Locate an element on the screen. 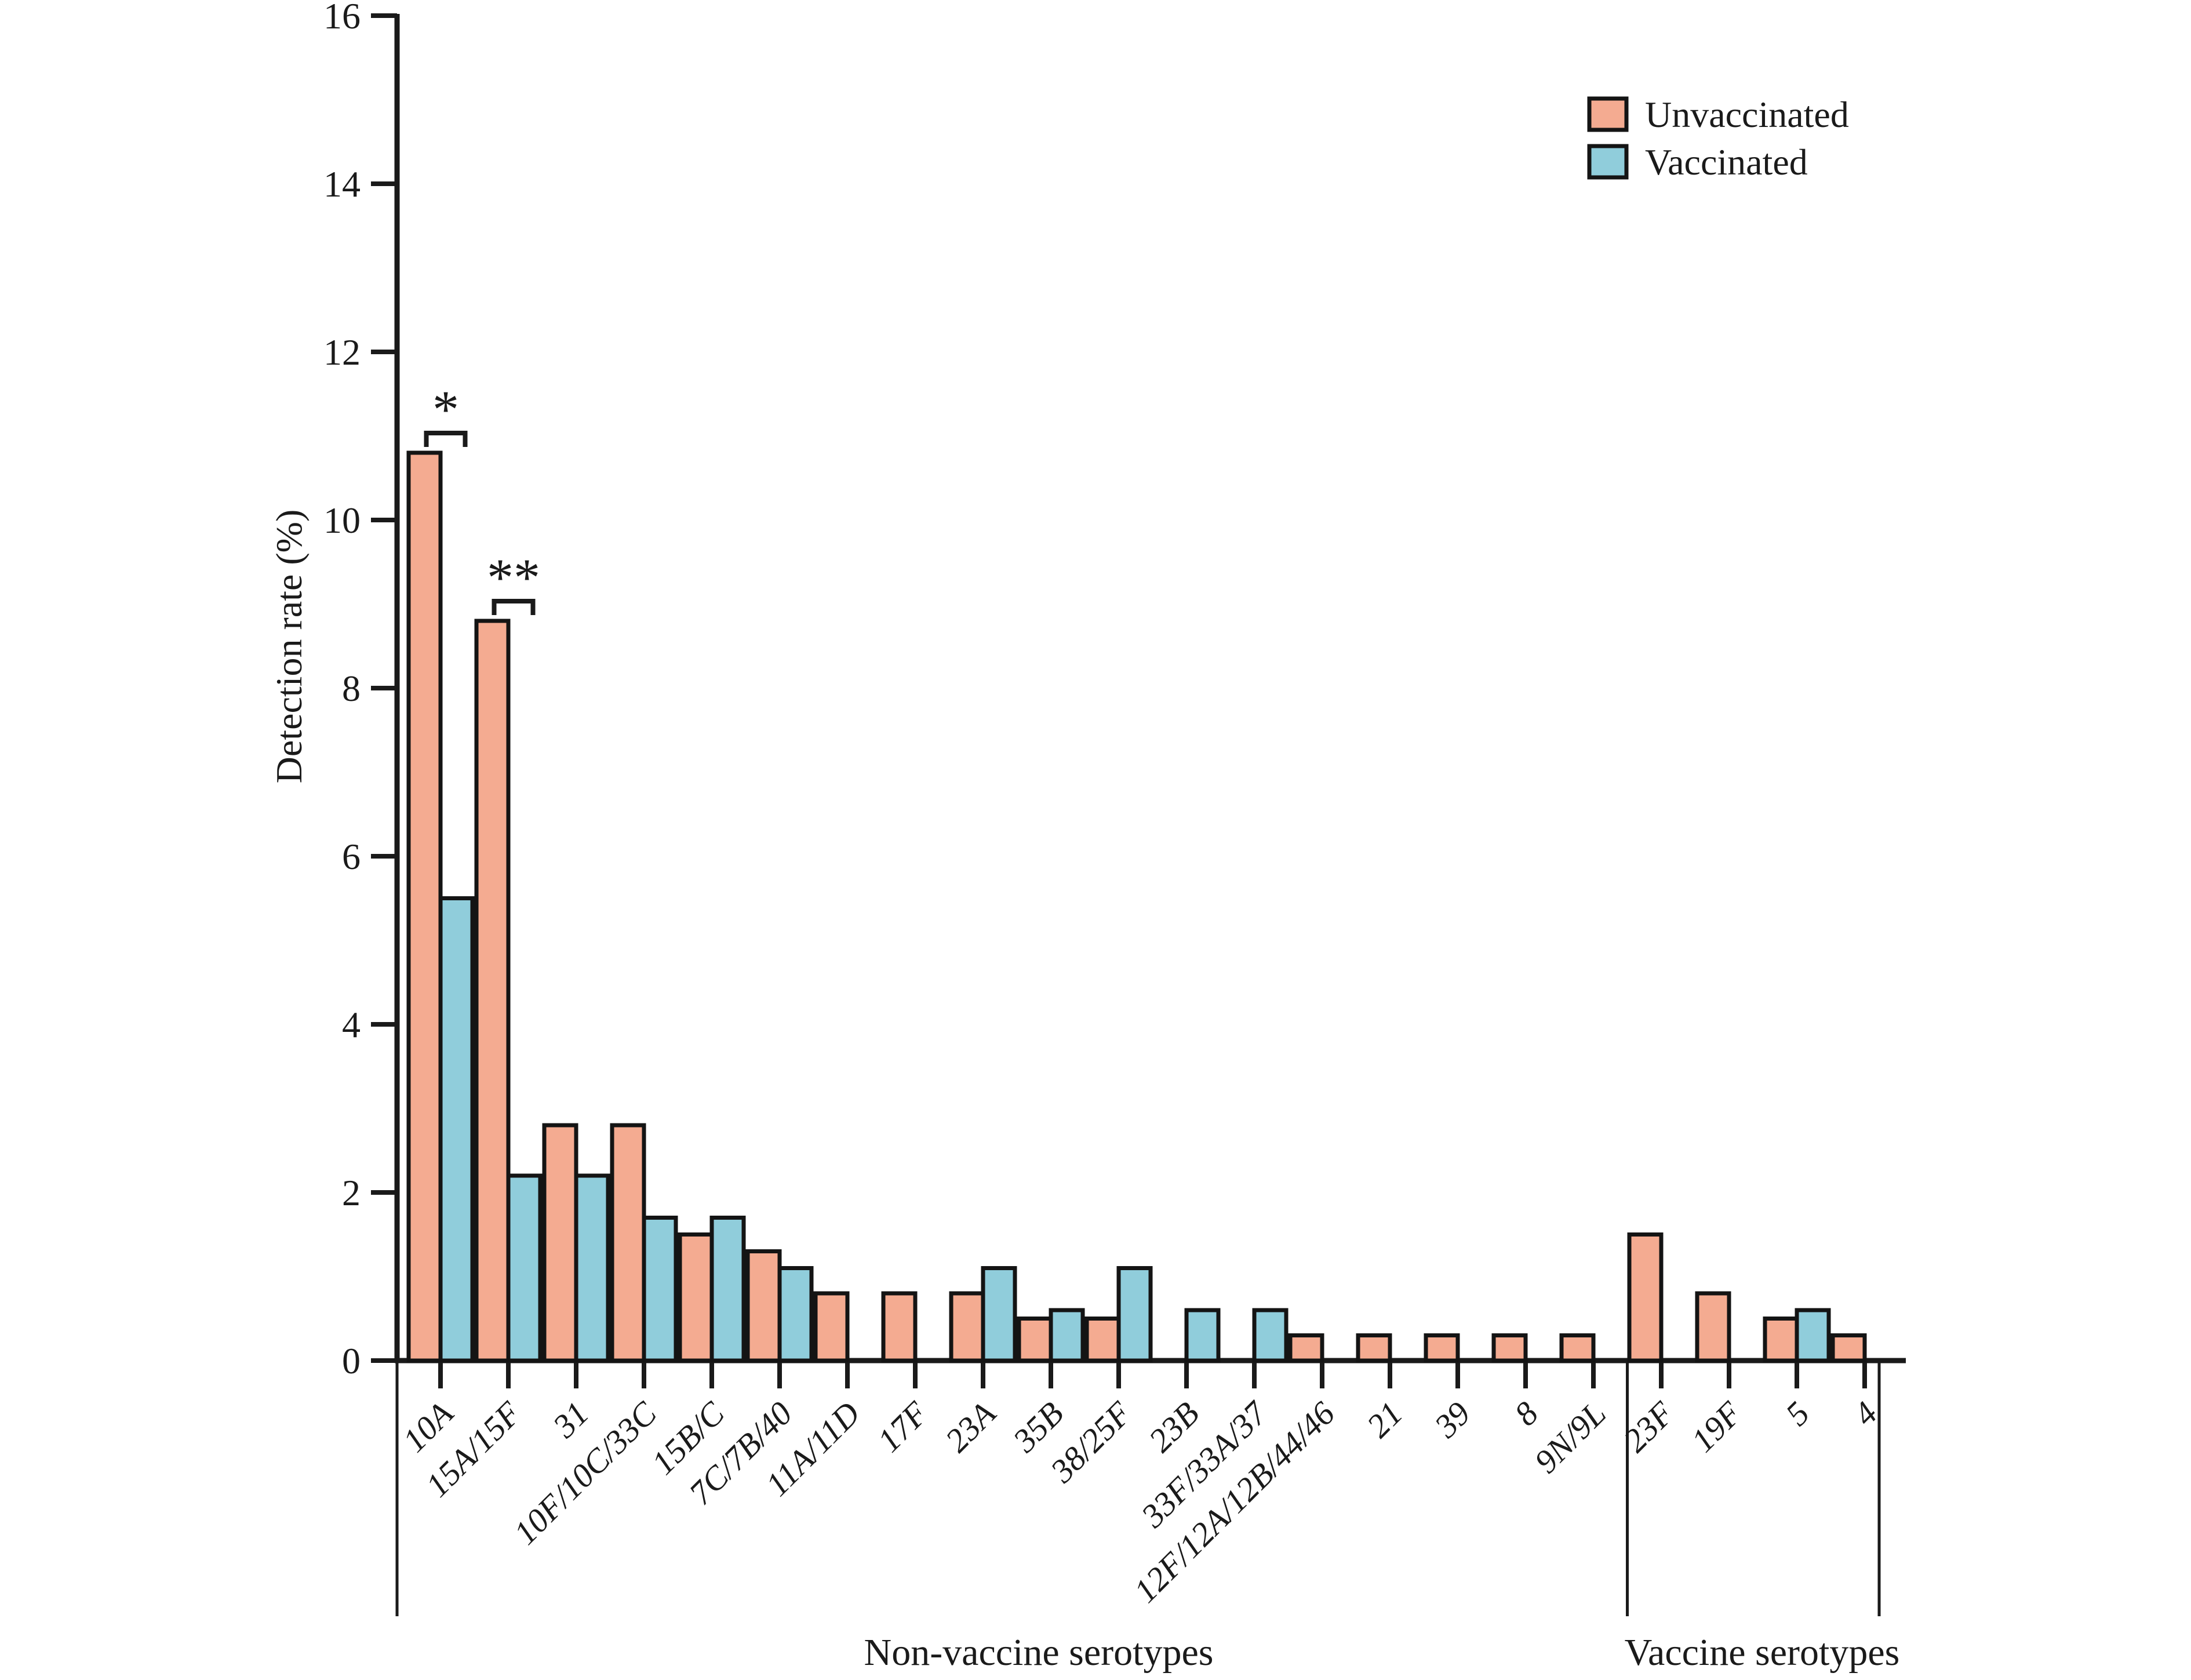 This screenshot has width=2191, height=1680. legend-swatch-unvaccinated is located at coordinates (1608, 114).